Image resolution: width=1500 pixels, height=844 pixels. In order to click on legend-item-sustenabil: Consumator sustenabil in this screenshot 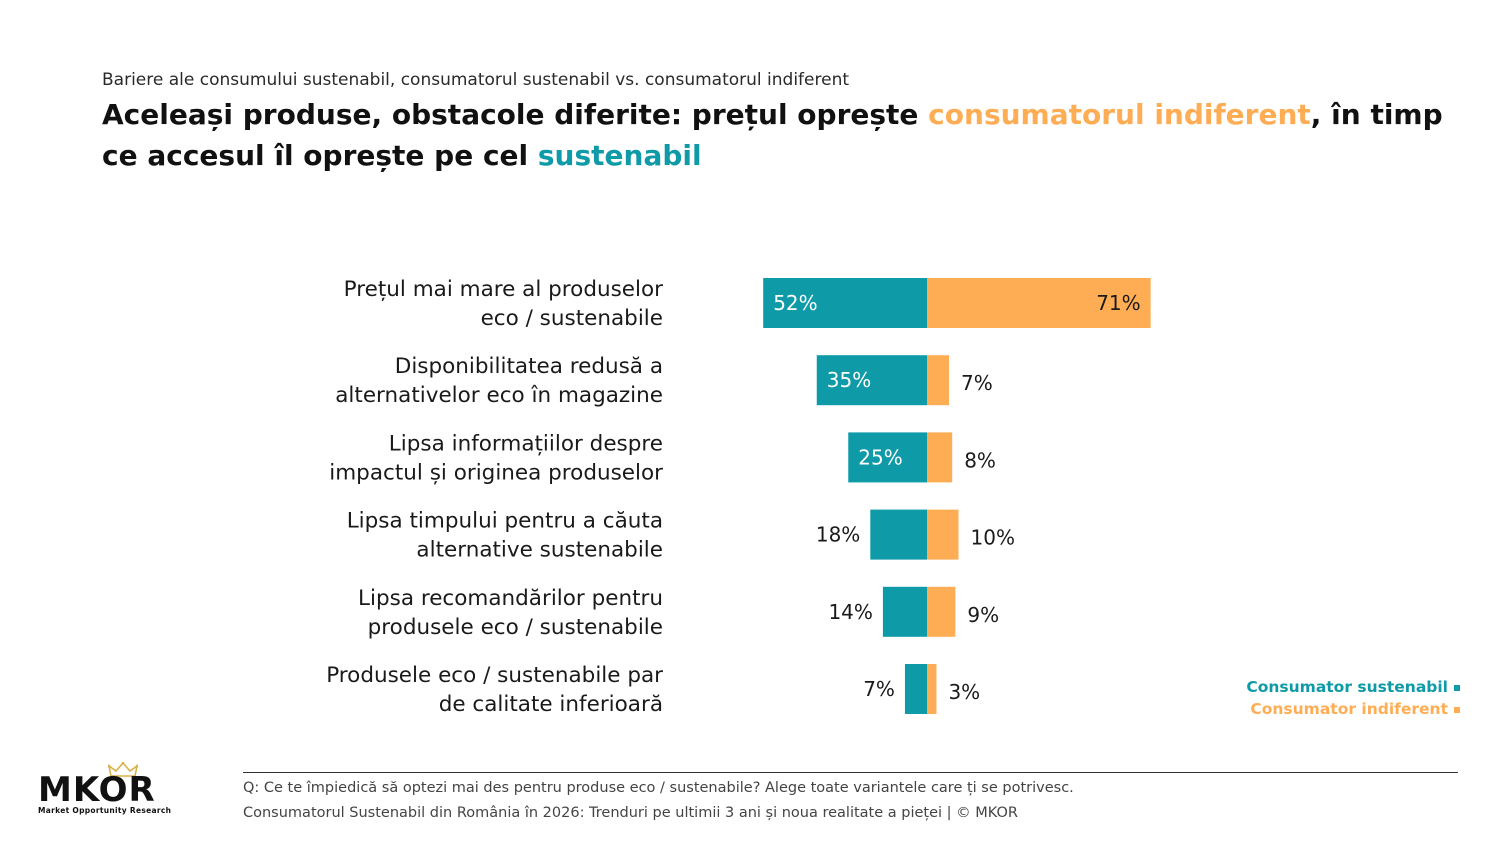, I will do `click(1353, 687)`.